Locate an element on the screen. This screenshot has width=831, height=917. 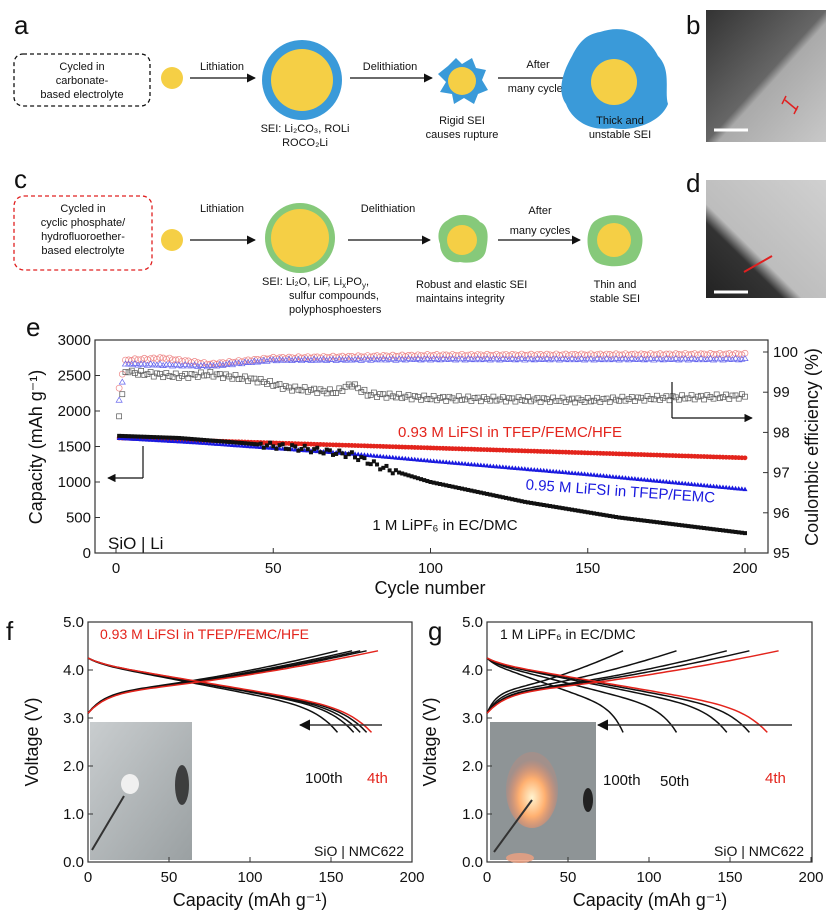
step-label: Lithiation is located at coordinates (222, 209).